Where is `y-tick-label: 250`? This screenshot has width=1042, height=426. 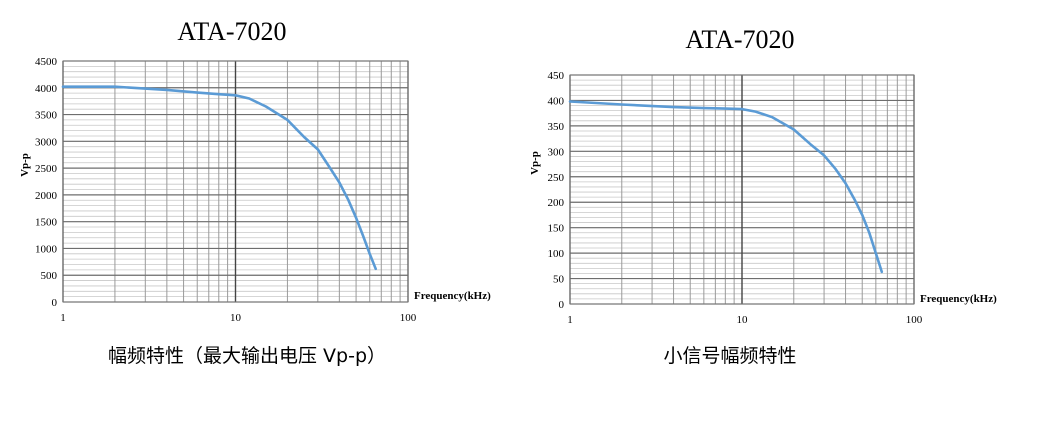
y-tick-label: 250 is located at coordinates (556, 178).